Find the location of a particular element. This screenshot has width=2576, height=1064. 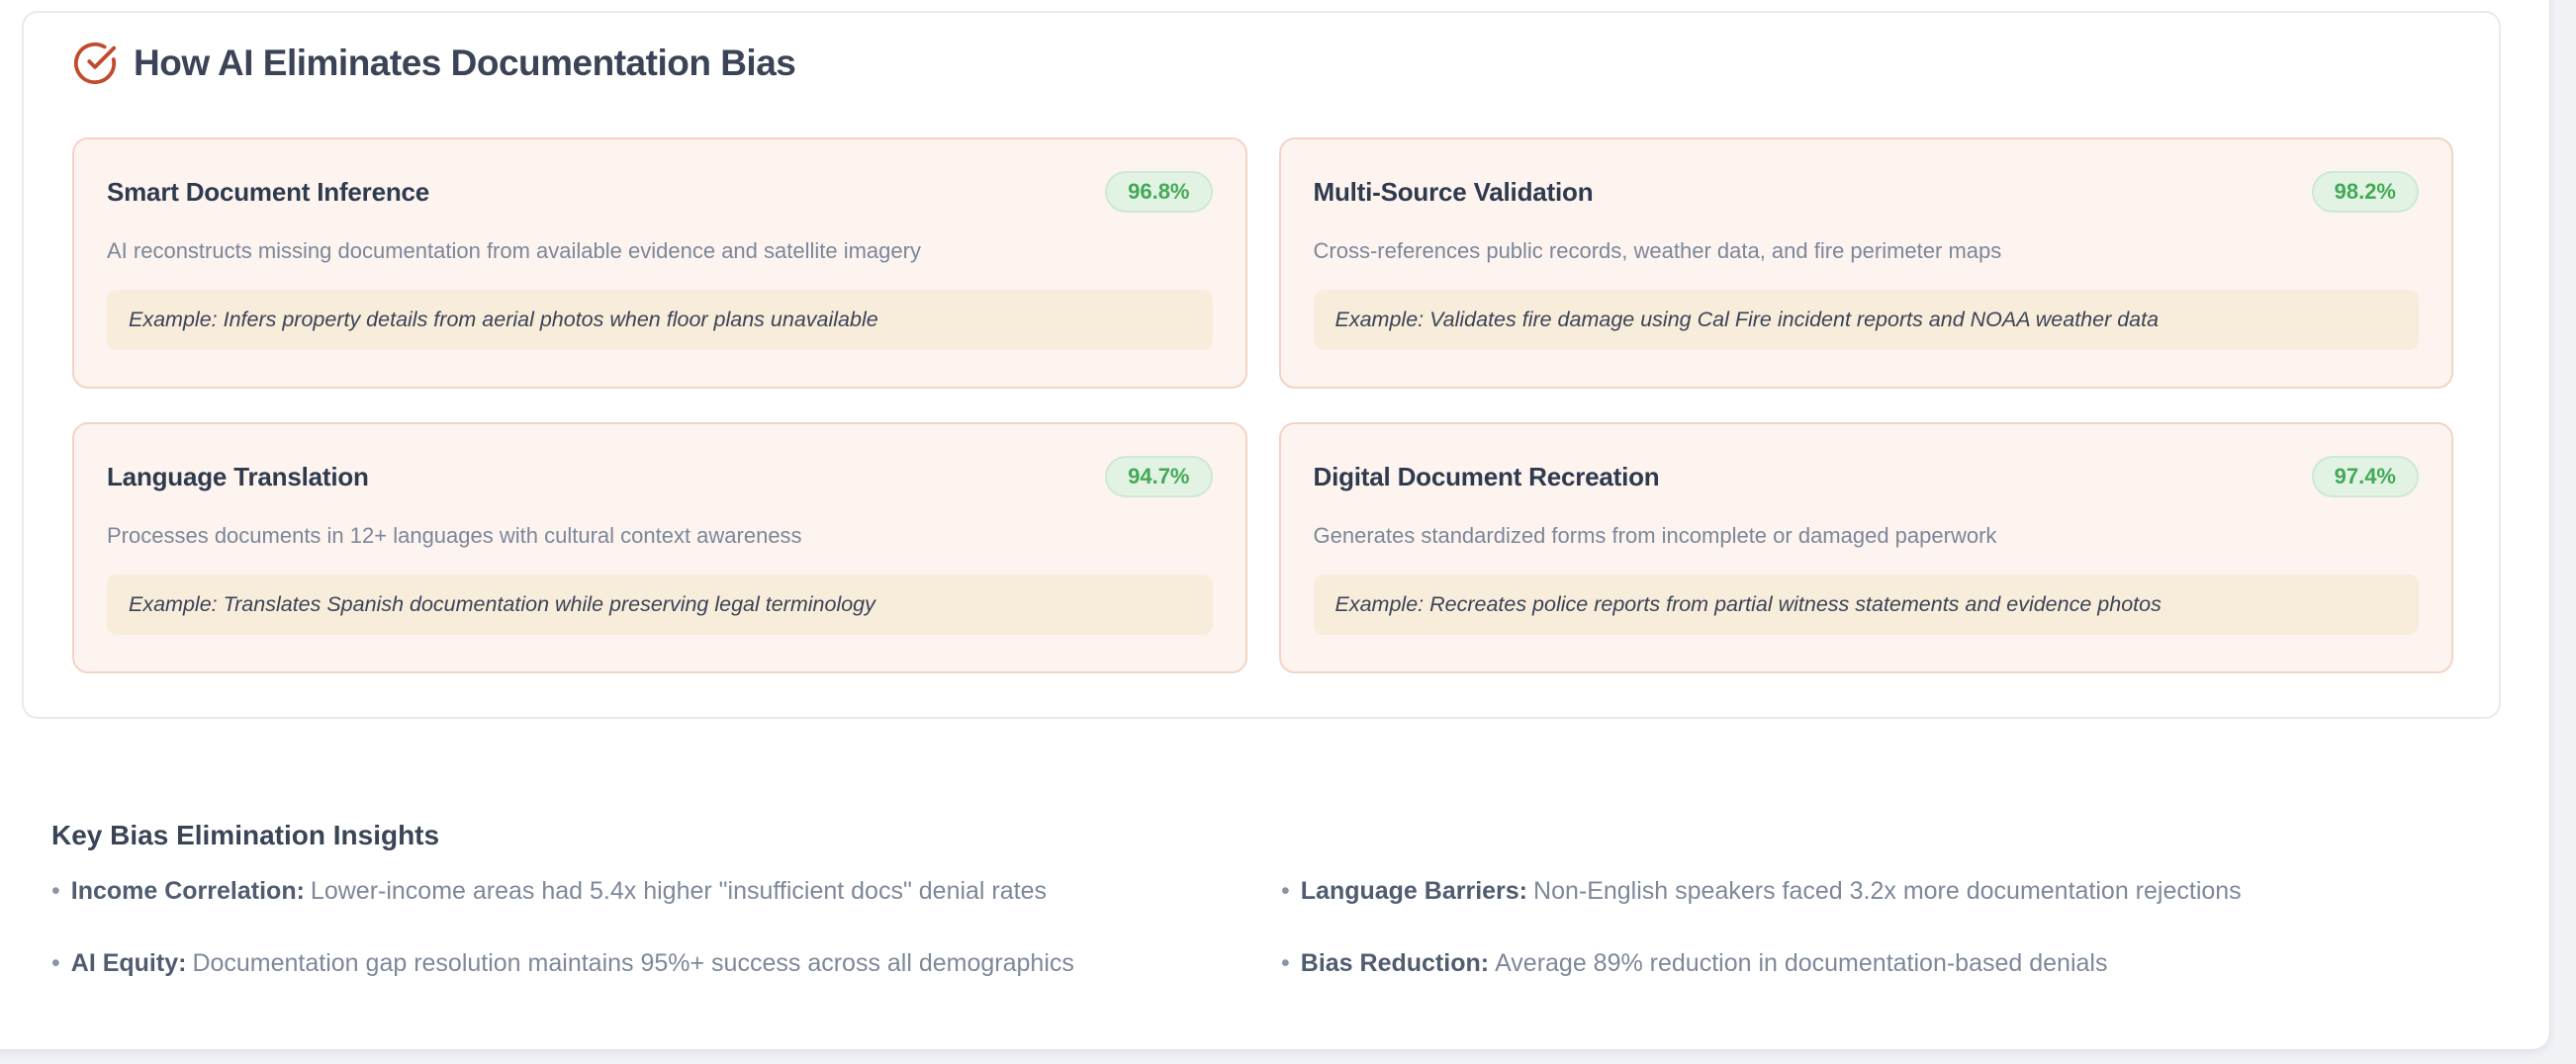

insights-title: Key Bias Elimination Insights is located at coordinates (246, 835).